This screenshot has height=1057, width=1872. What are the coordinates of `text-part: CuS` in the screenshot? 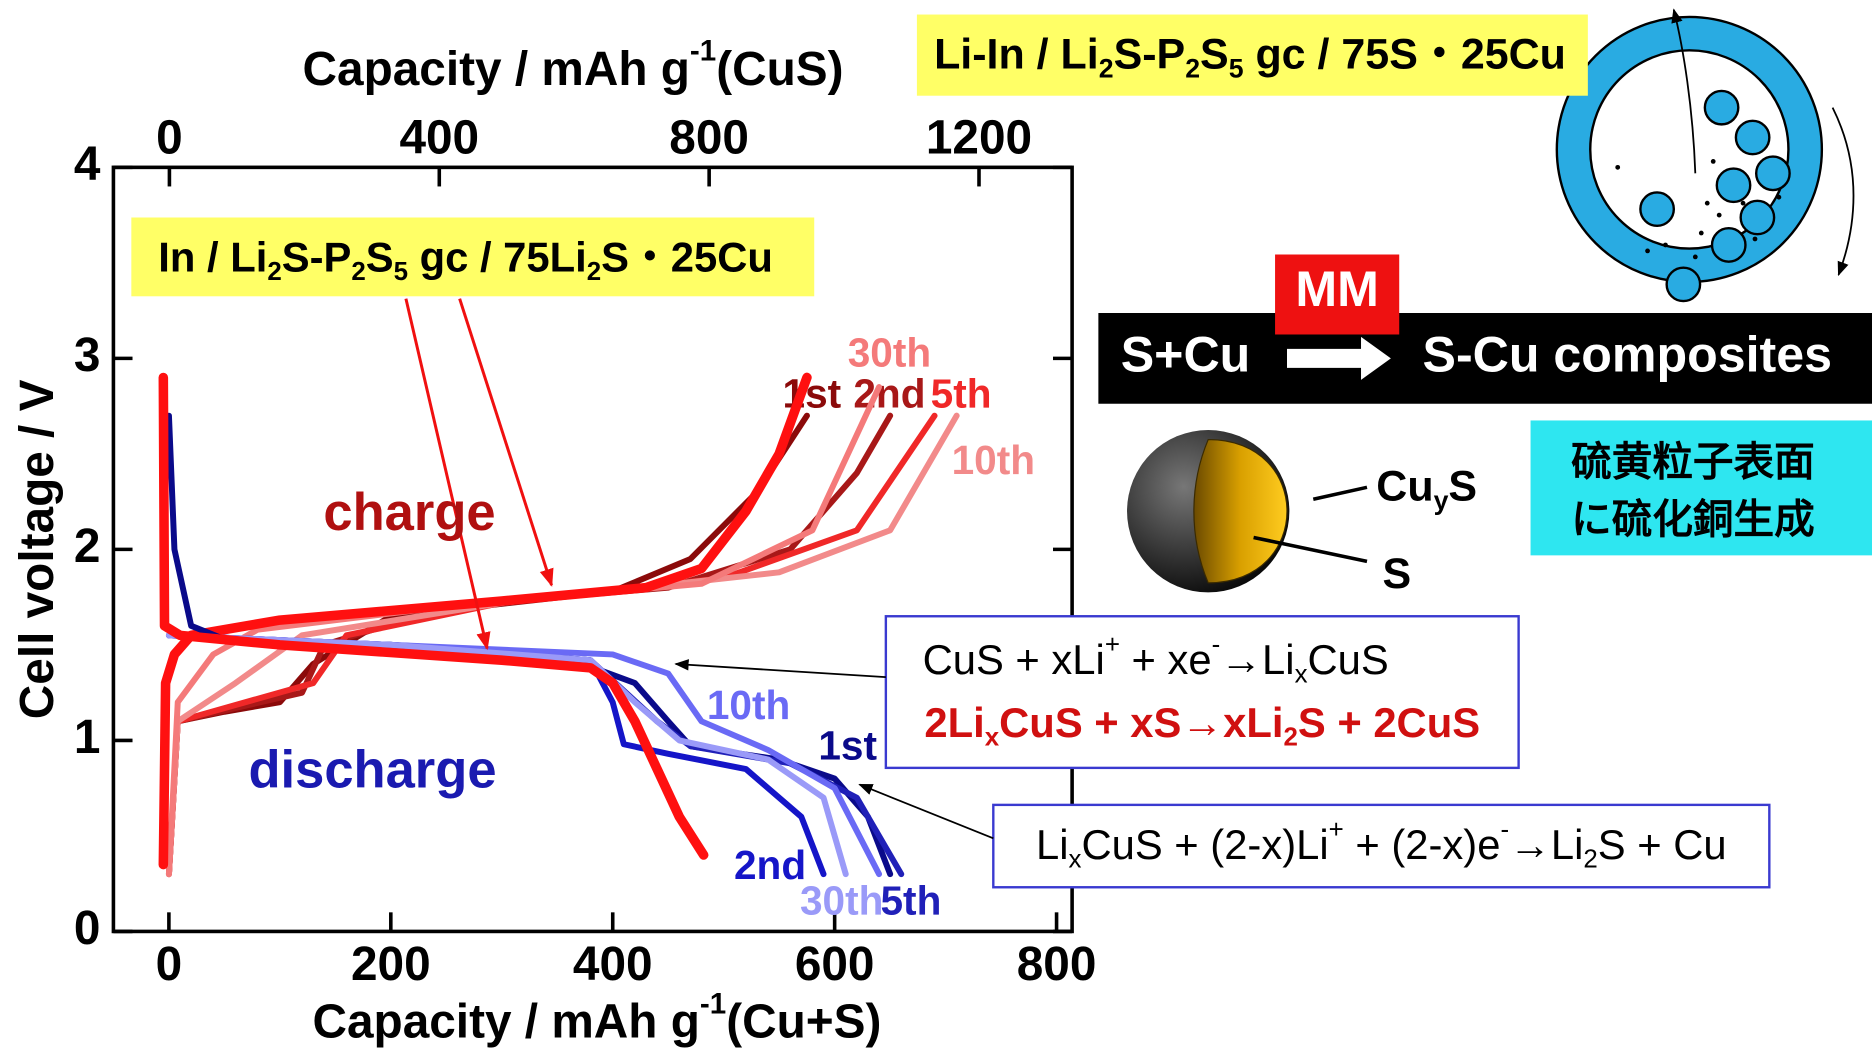 It's located at (1348, 659).